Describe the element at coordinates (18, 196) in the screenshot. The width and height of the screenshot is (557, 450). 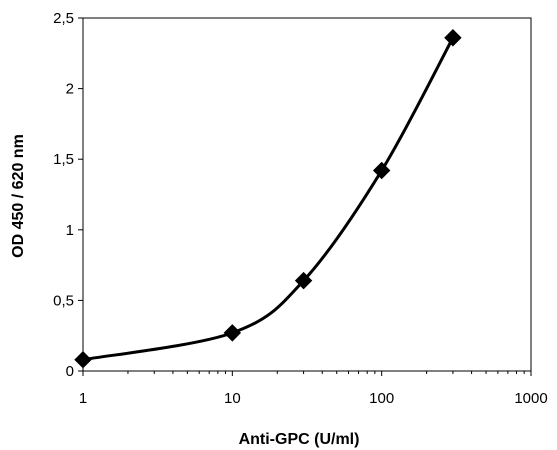
I see `y-axis-title: OD 450 / 620 nm` at that location.